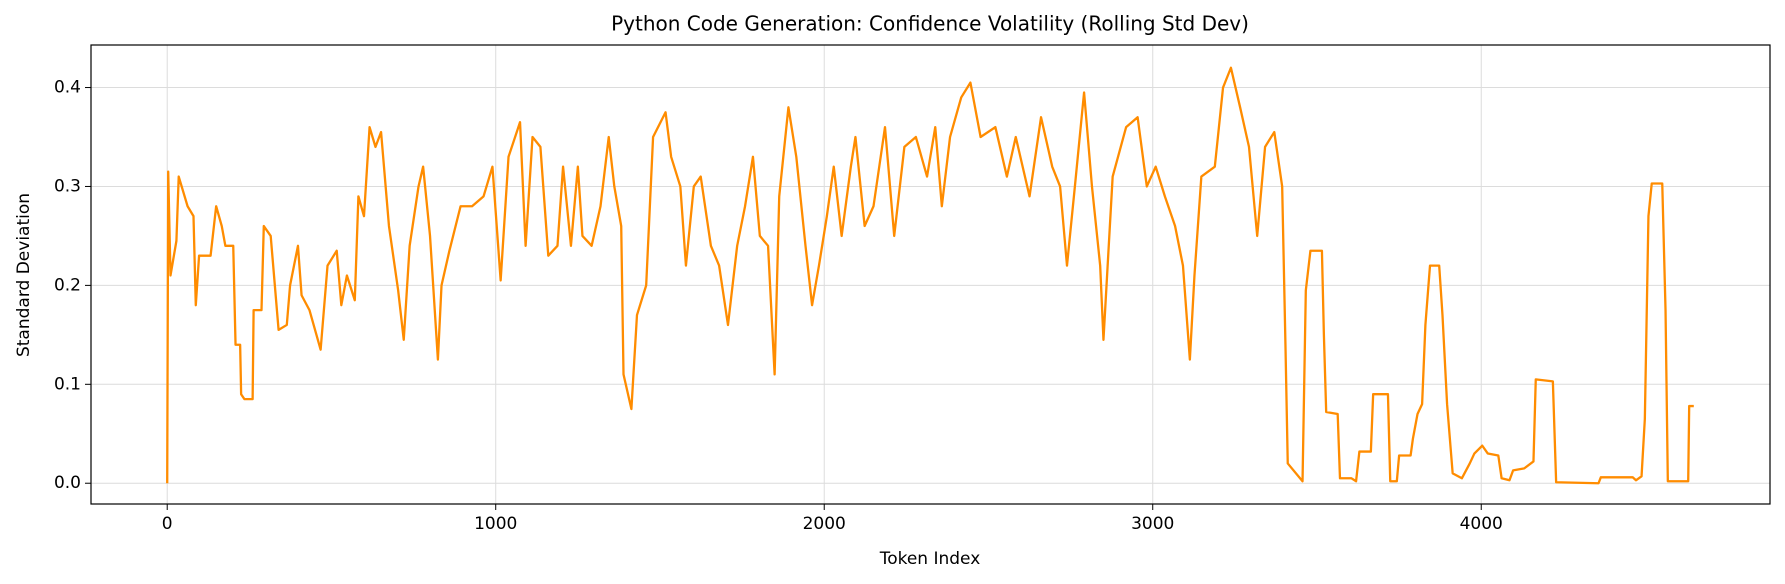 This screenshot has height=584, width=1785. I want to click on y-tick-label: 0.2, so click(67, 285).